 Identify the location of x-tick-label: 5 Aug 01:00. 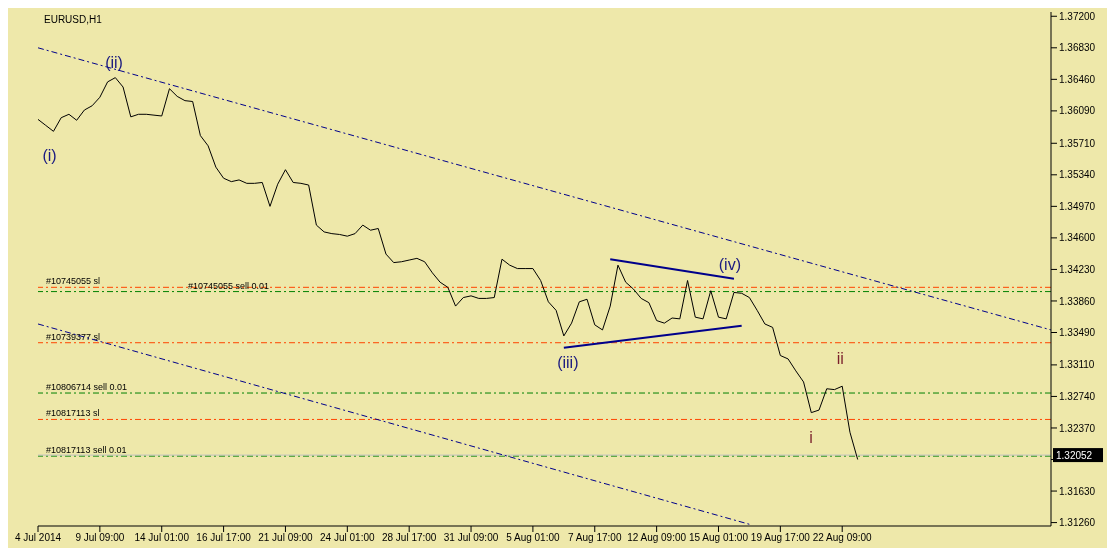
(533, 538).